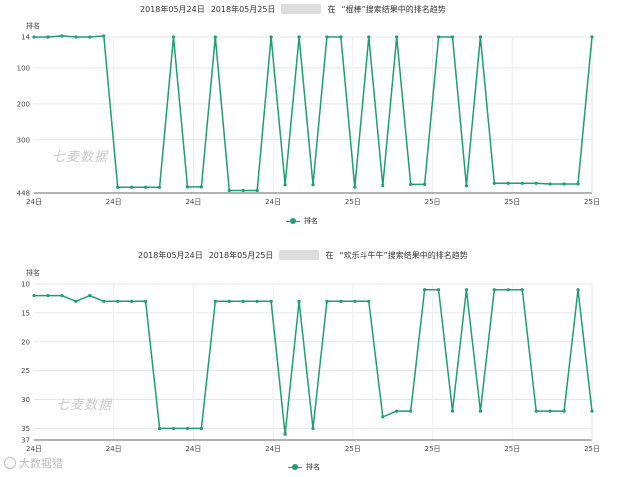 The height and width of the screenshot is (477, 622). What do you see at coordinates (295, 467) in the screenshot?
I see `legend-line-icon` at bounding box center [295, 467].